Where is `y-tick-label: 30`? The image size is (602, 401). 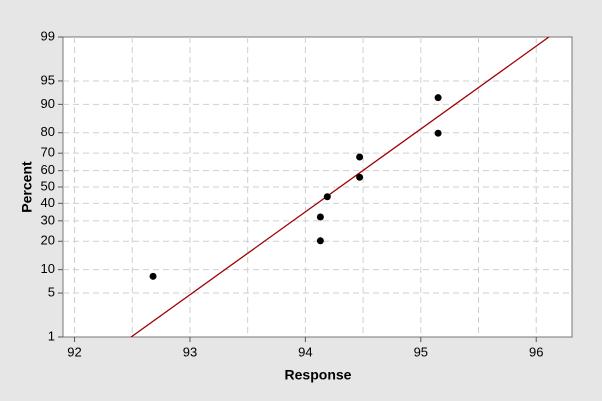
y-tick-label: 30 is located at coordinates (48, 219).